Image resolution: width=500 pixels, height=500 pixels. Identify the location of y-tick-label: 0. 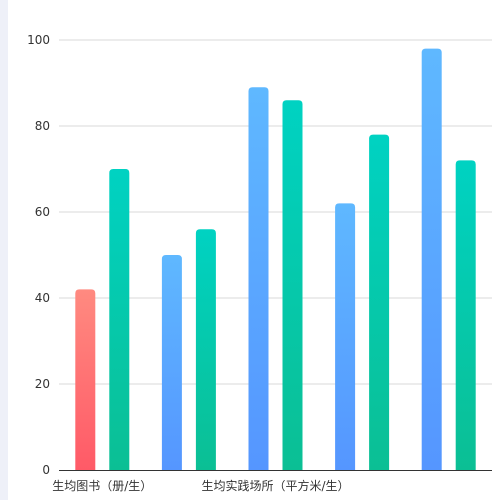
(46, 470).